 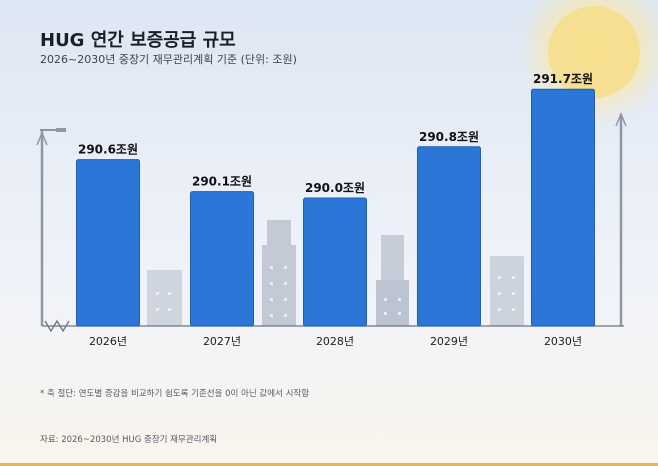 I want to click on bar-2029년, so click(x=449, y=236).